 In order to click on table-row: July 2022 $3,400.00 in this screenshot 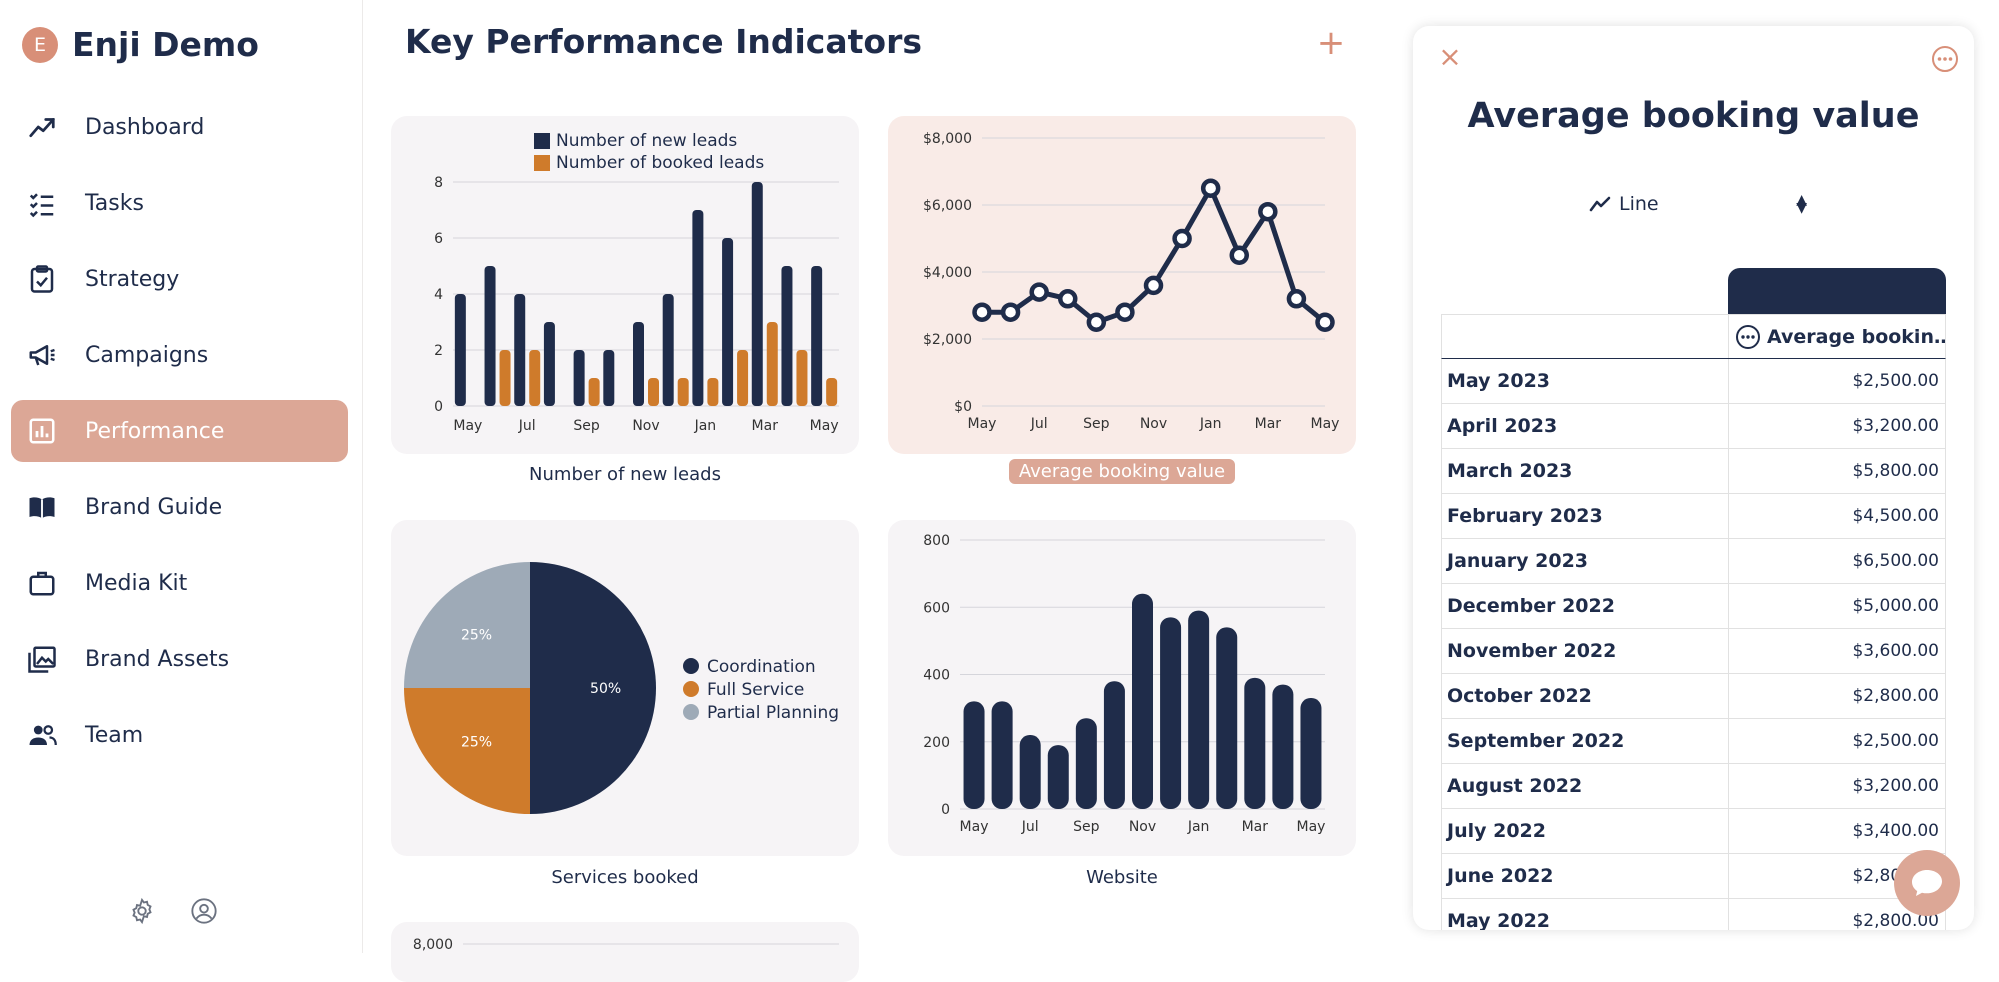, I will do `click(1693, 831)`.